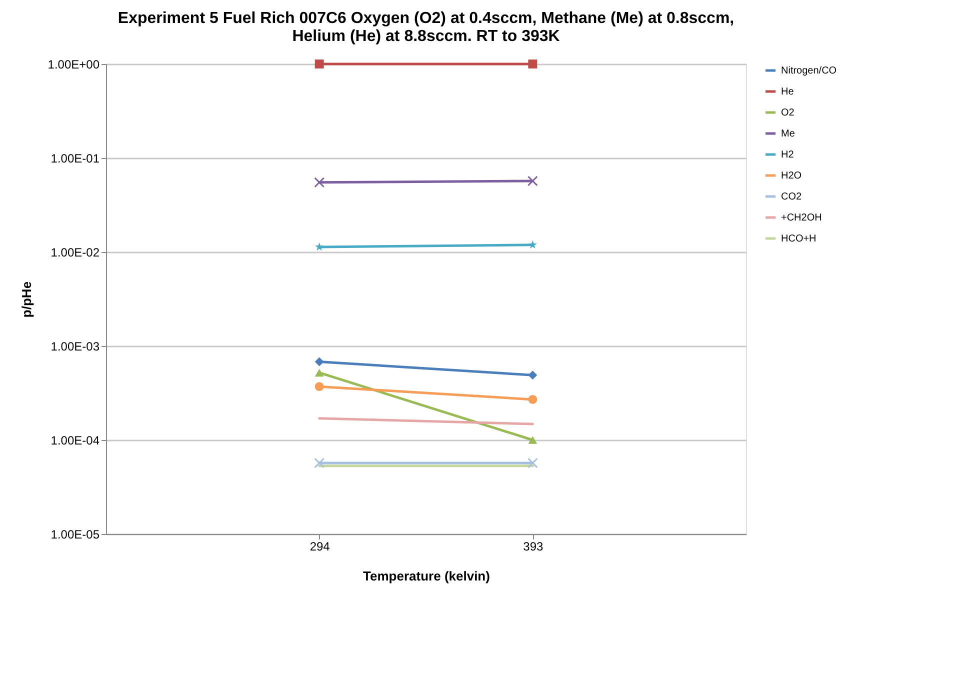  I want to click on y-tick-label: 1.00E+00, so click(74, 65).